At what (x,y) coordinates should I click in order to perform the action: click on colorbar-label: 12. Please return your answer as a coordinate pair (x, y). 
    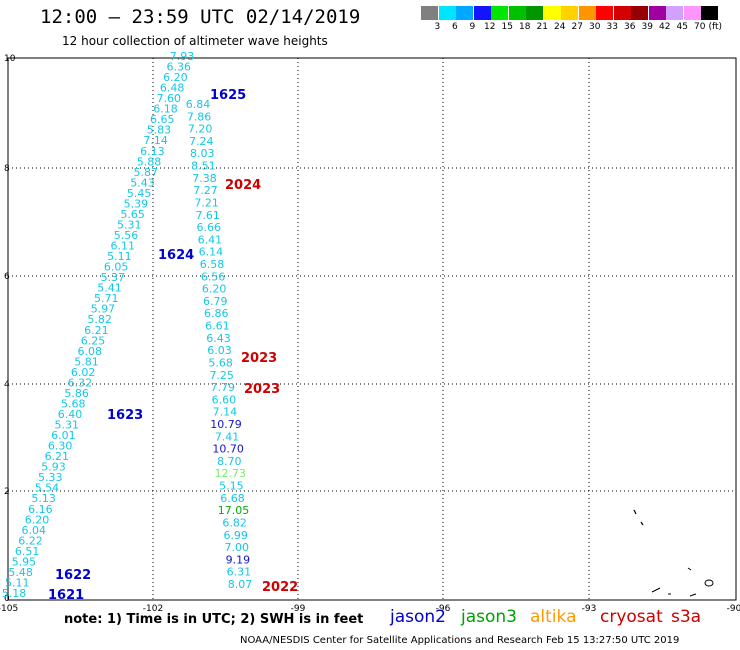
    Looking at the image, I should click on (490, 27).